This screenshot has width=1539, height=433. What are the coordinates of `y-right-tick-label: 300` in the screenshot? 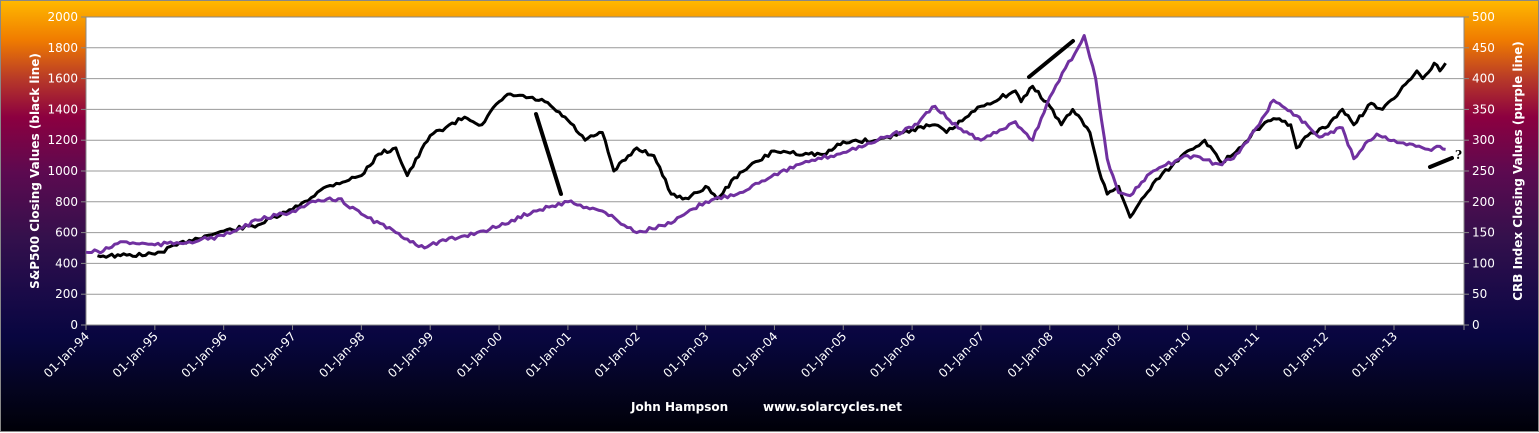 It's located at (1483, 140).